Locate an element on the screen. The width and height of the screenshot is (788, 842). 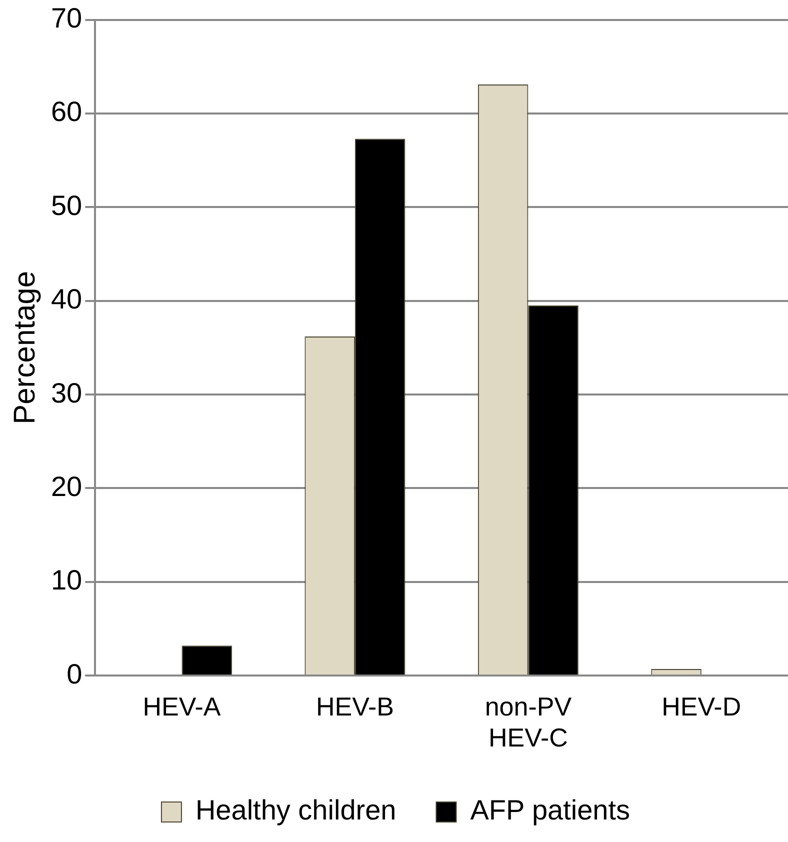
legend-label: AFP patients is located at coordinates (550, 810).